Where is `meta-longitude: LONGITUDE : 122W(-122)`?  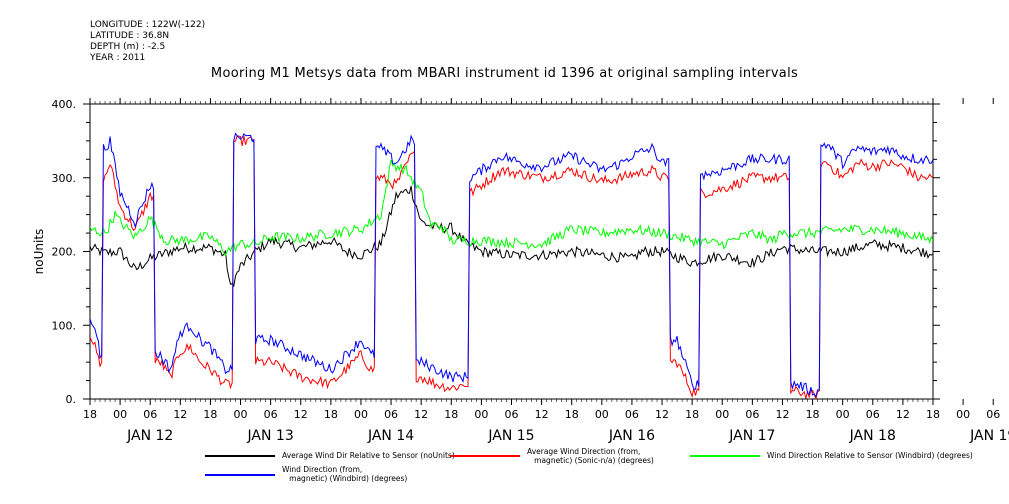
meta-longitude: LONGITUDE : 122W(-122) is located at coordinates (148, 25).